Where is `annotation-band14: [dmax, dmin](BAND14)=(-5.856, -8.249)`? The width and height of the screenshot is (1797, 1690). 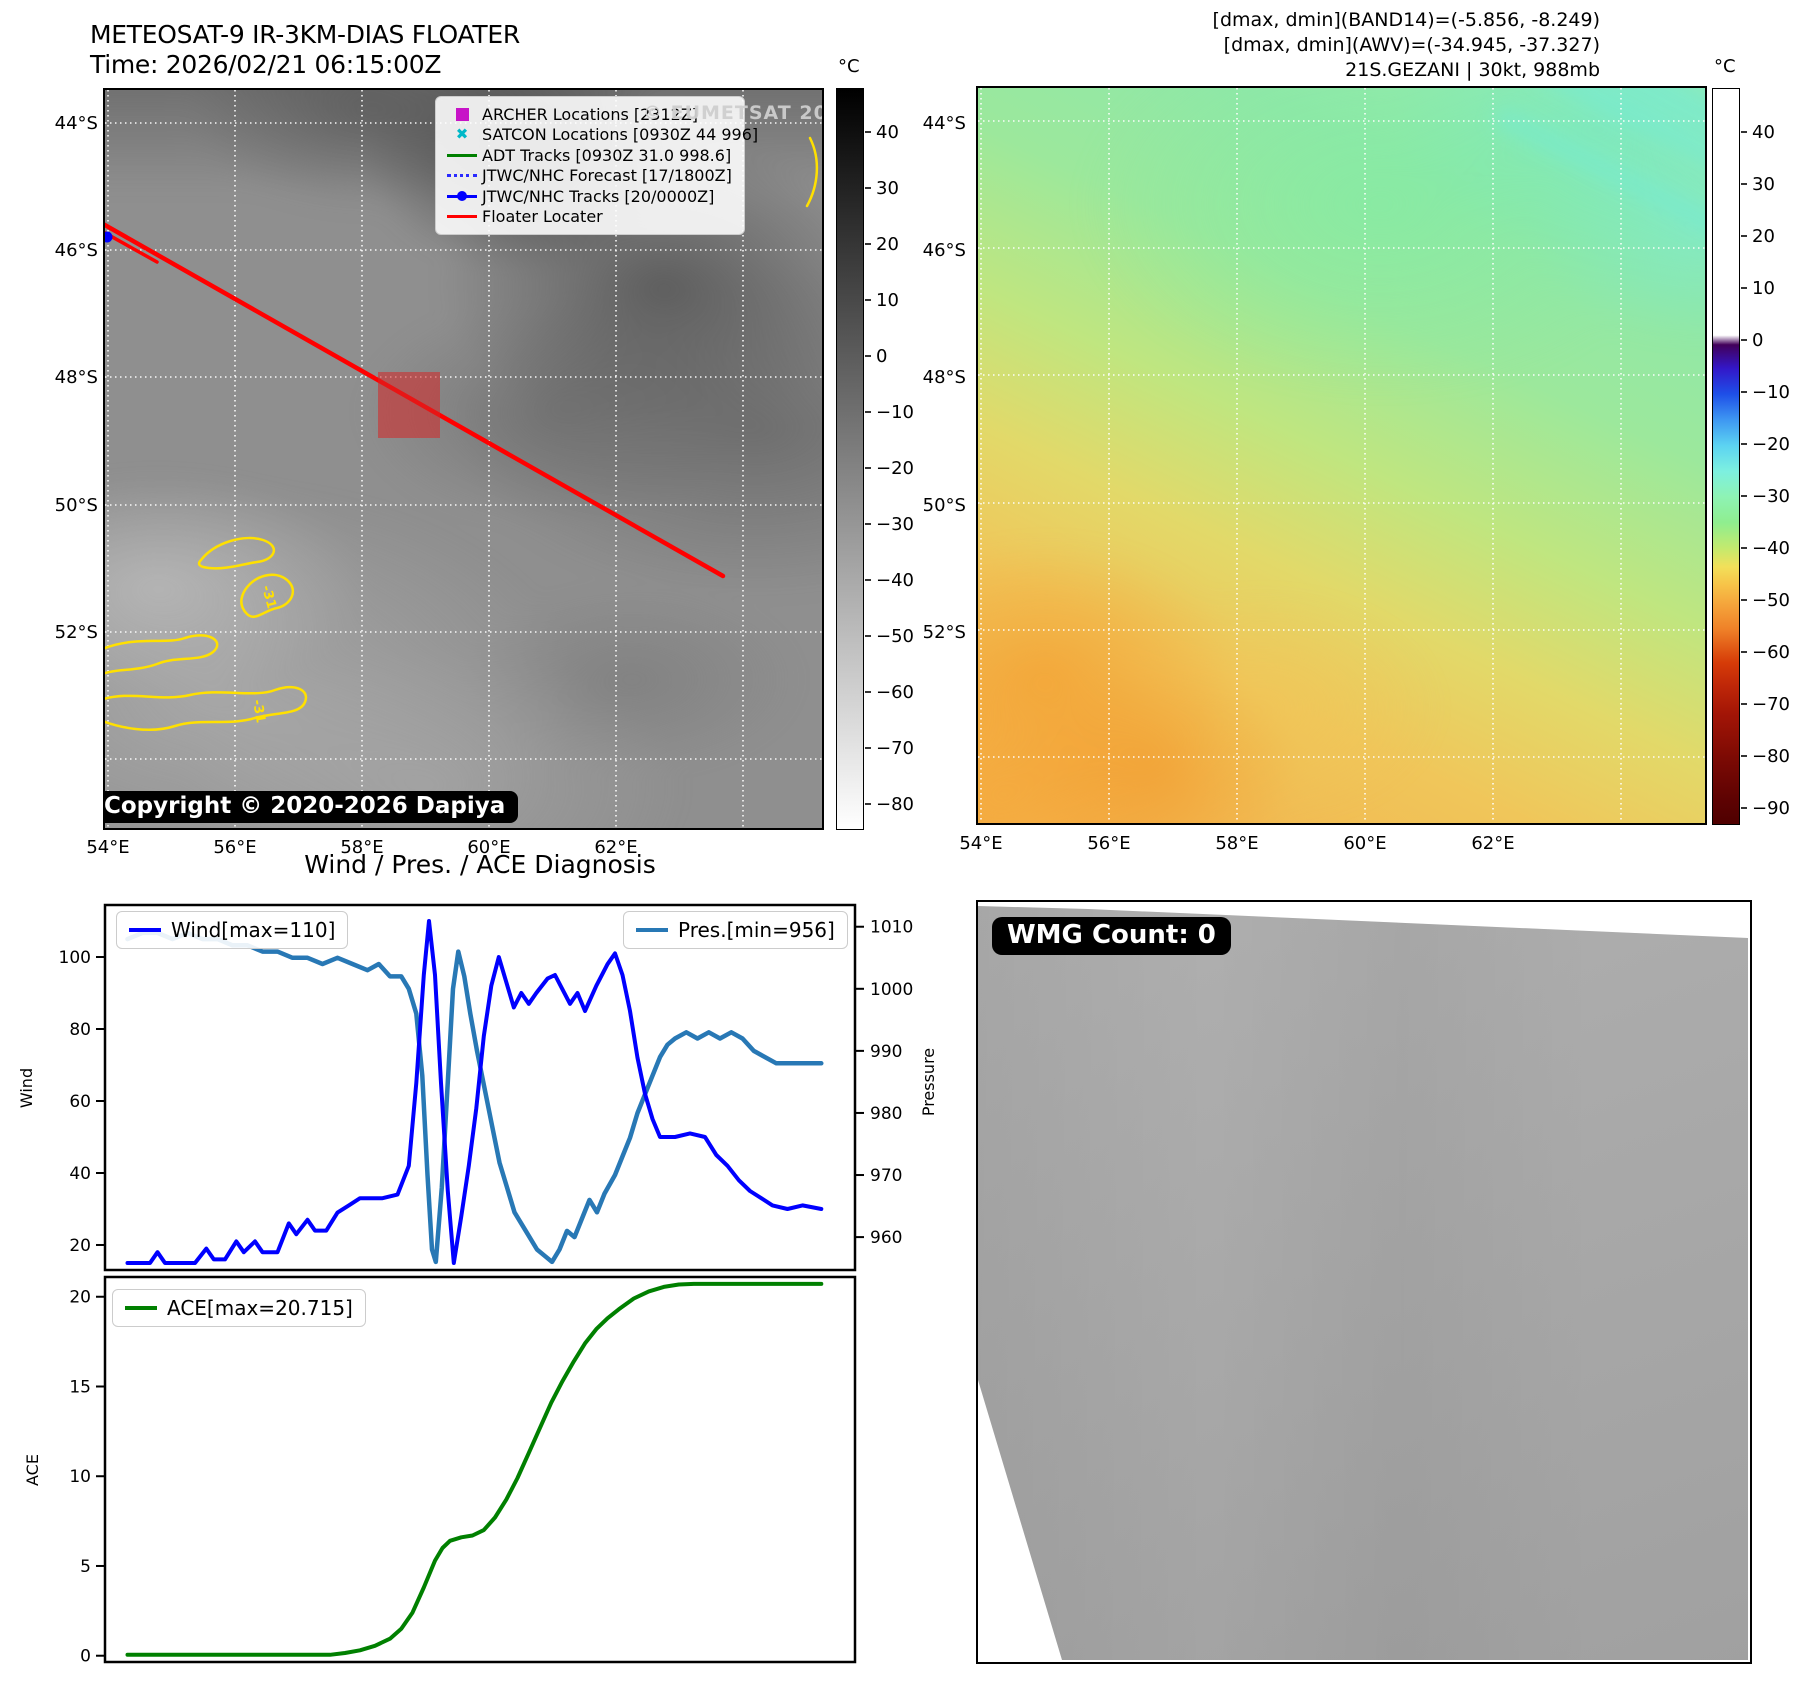 annotation-band14: [dmax, dmin](BAND14)=(-5.856, -8.249) is located at coordinates (1406, 20).